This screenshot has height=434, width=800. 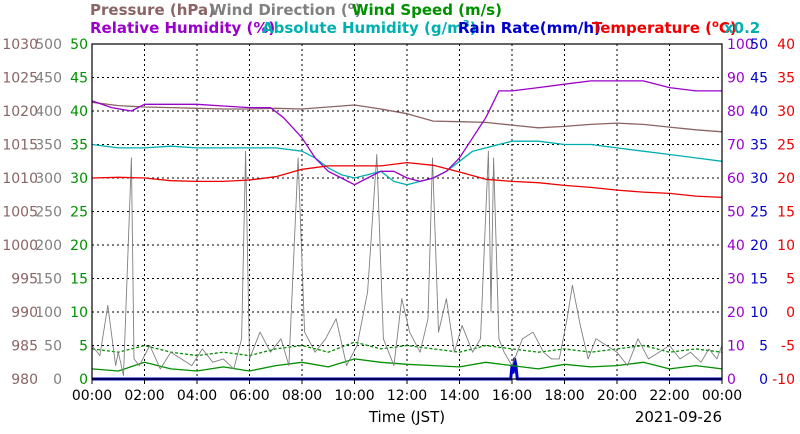 What do you see at coordinates (736, 146) in the screenshot?
I see `relative_humidity-tick-label: 70` at bounding box center [736, 146].